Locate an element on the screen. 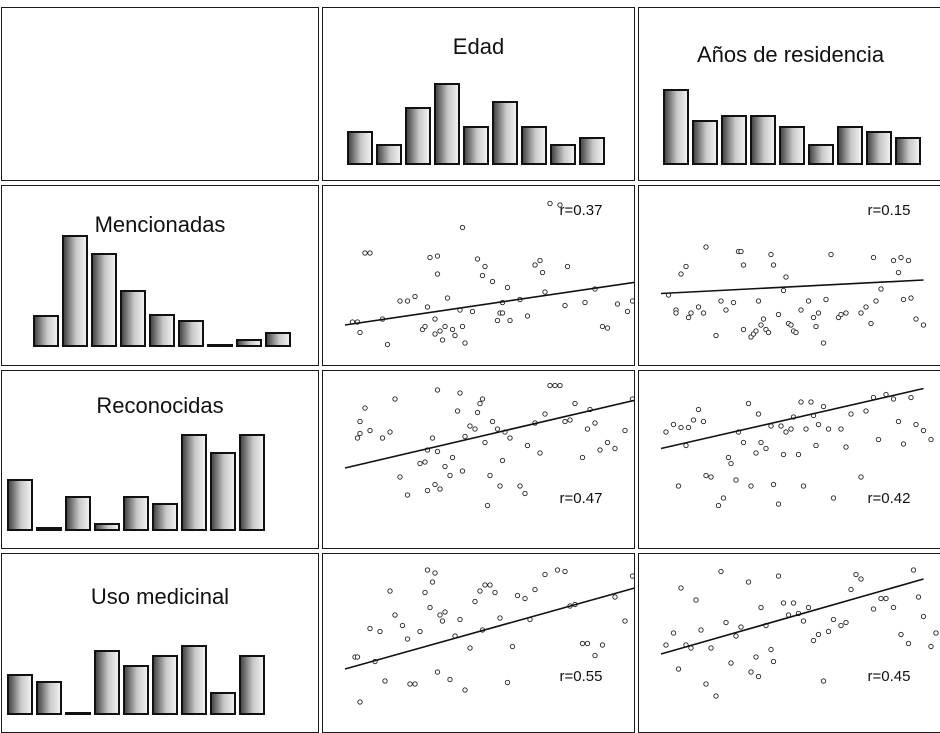  correlation-label-anos-de-residencia-reconocidas: r=0.42 is located at coordinates (889, 498).